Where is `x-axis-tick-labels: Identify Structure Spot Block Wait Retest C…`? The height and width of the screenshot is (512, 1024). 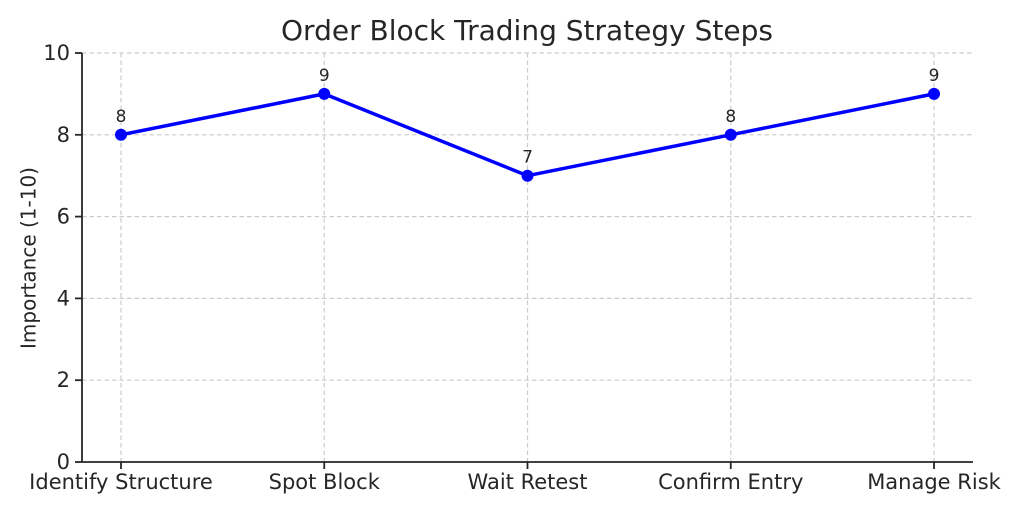 x-axis-tick-labels: Identify Structure Spot Block Wait Retest C… is located at coordinates (515, 482).